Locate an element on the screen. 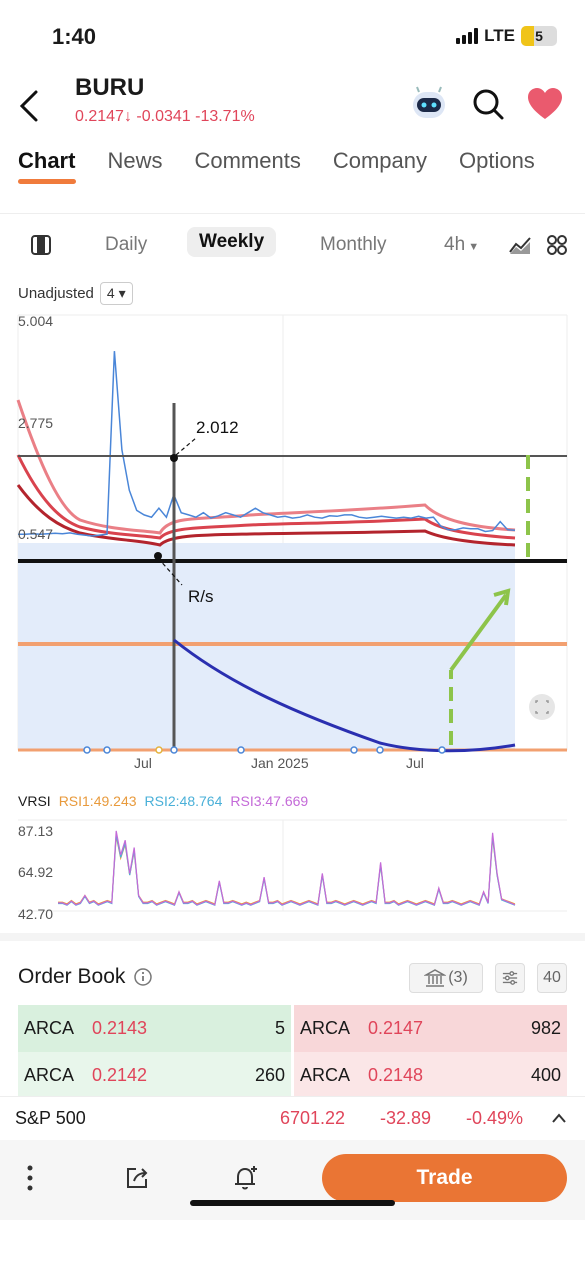 The height and width of the screenshot is (1266, 585). tab-company: Company is located at coordinates (379, 160).